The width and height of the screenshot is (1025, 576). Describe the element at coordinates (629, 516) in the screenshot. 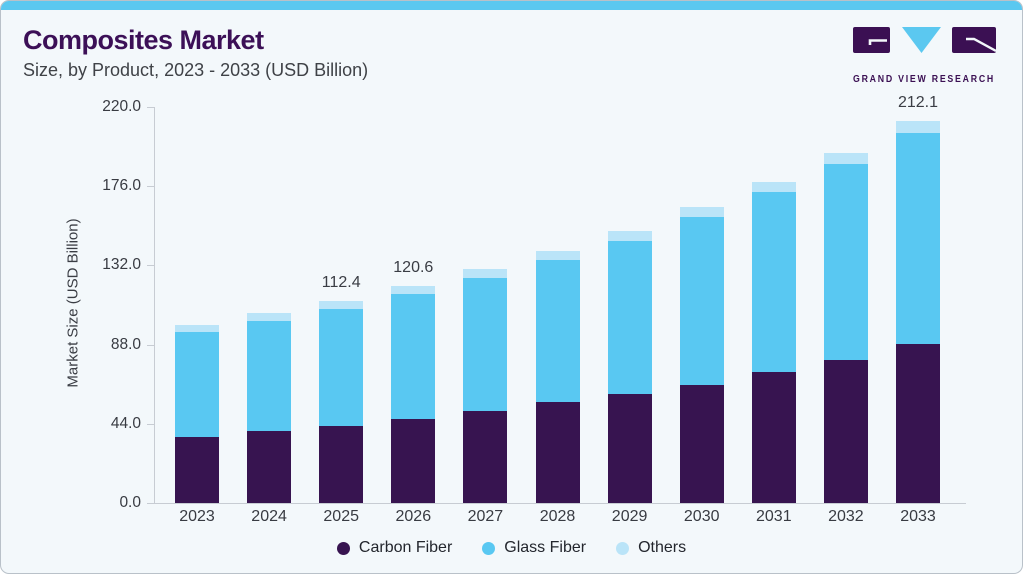

I see `x-label-2029: 2029` at that location.